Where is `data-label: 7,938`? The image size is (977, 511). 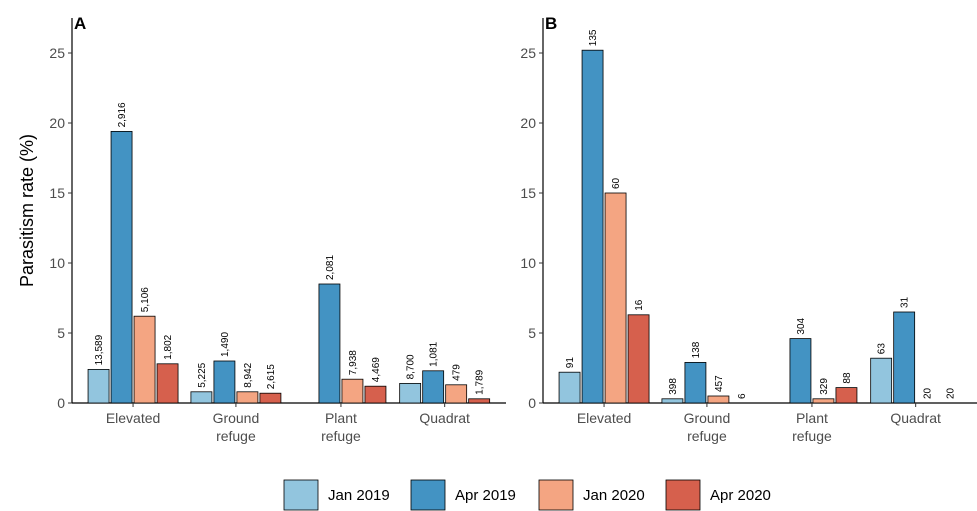 data-label: 7,938 is located at coordinates (353, 362).